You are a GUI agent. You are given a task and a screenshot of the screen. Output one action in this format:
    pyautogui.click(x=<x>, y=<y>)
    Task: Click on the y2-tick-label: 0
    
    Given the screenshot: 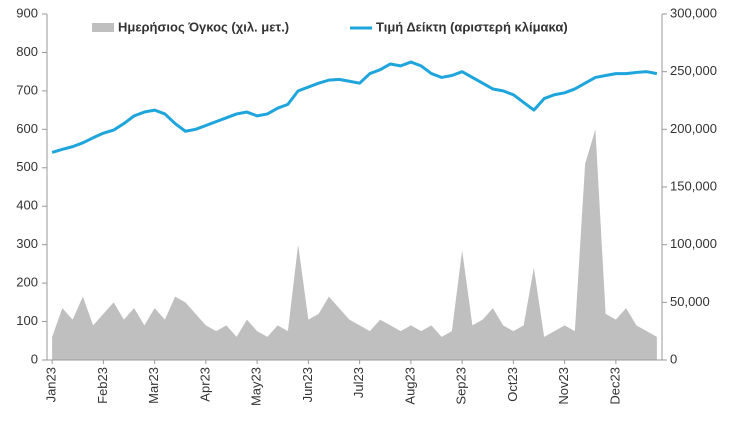 What is the action you would take?
    pyautogui.click(x=673, y=358)
    